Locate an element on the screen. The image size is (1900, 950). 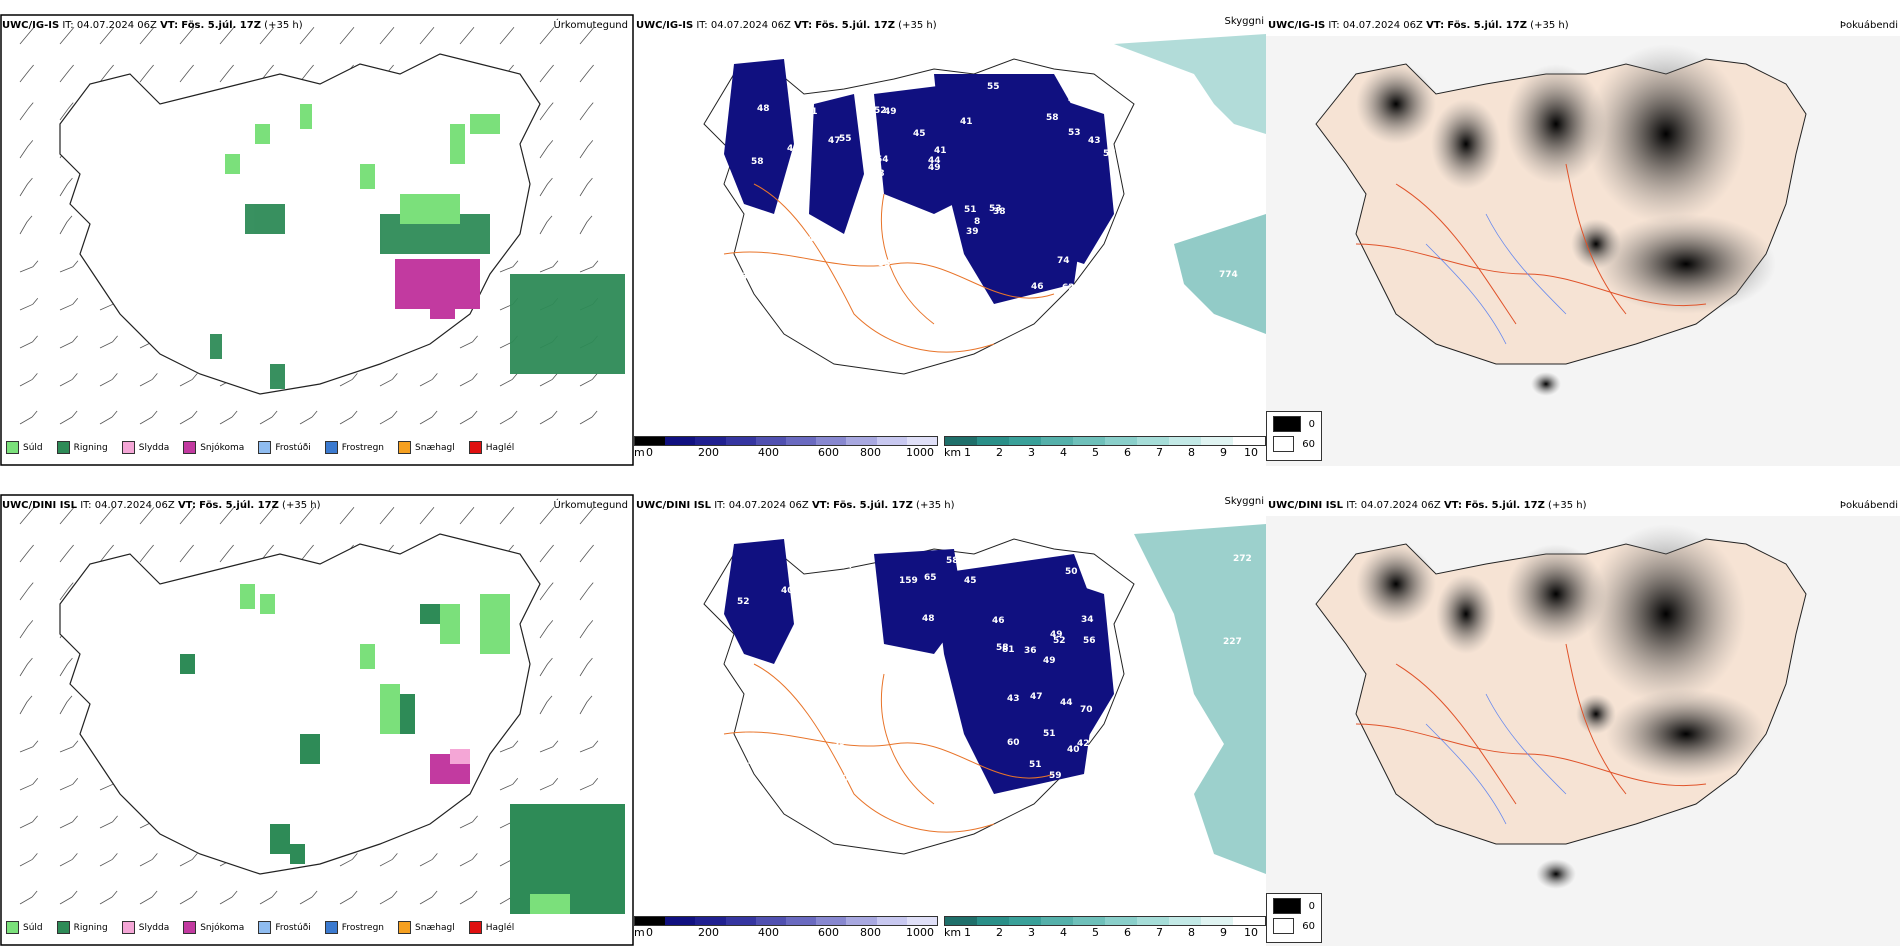
cloud-base-label: 48 is located at coordinates (763, 109).